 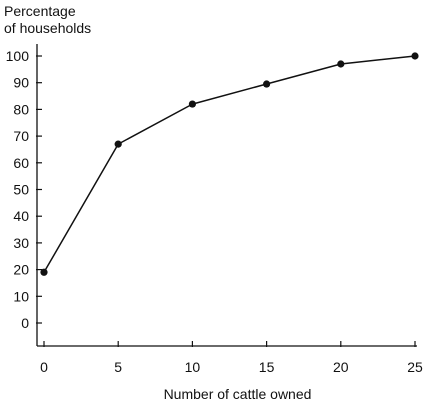 I want to click on y-tick-label-0: 0, so click(x=25, y=323).